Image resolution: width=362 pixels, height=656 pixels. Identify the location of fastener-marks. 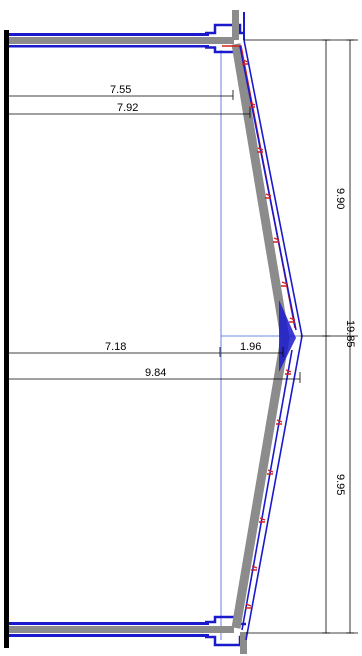
(269, 334).